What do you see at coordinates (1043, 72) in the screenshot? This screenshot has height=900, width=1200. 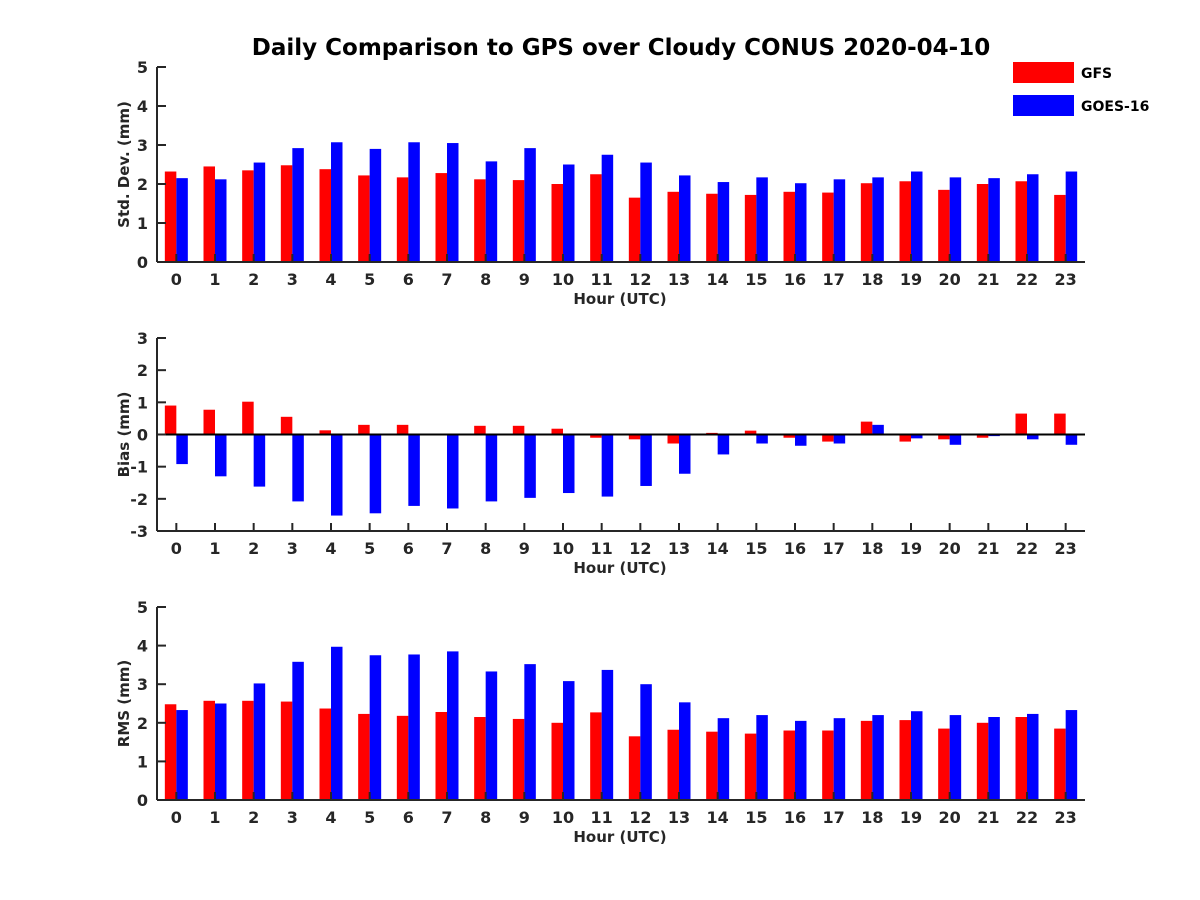 I see `legend-swatch-gfs` at bounding box center [1043, 72].